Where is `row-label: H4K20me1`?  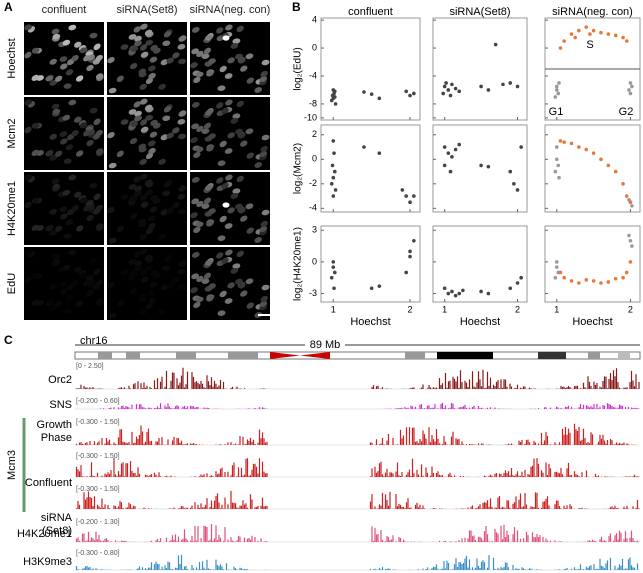 row-label: H4K20me1 is located at coordinates (12, 208).